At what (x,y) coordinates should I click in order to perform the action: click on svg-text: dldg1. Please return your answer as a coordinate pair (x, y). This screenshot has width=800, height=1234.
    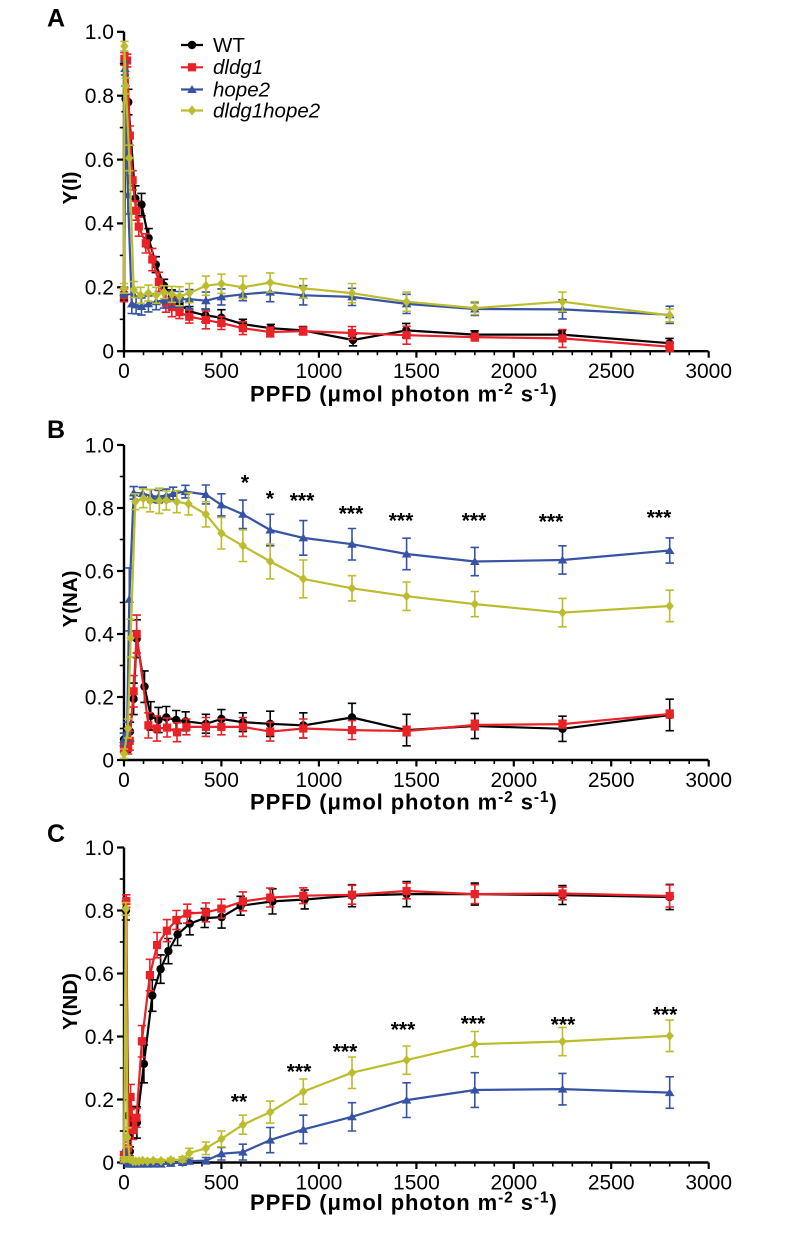
    Looking at the image, I should click on (238, 67).